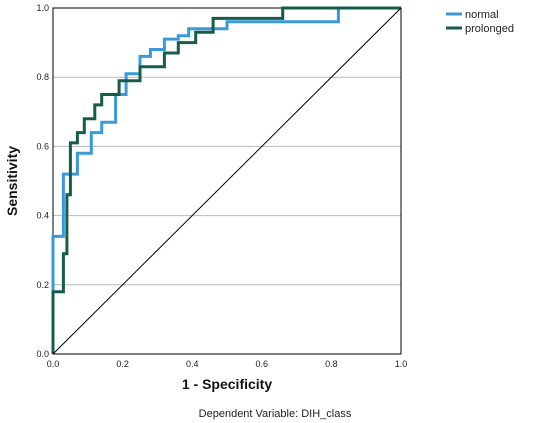 This screenshot has height=423, width=550. I want to click on x-tick-labels: 0.0 0.2 0.4 0.6 0.8 1.0, so click(227, 364).